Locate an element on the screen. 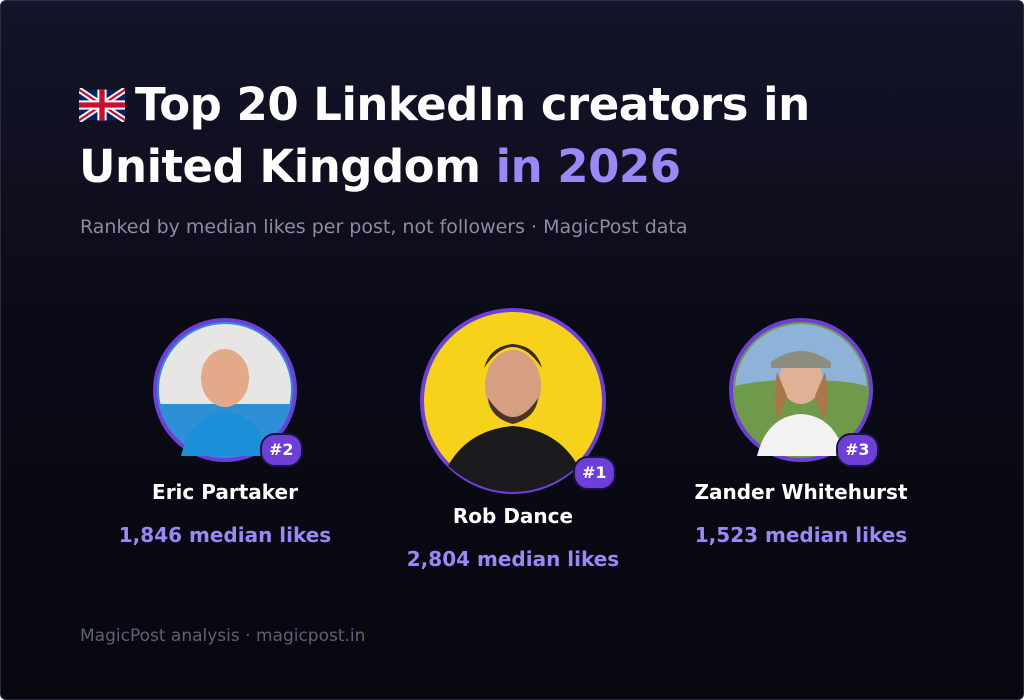 The width and height of the screenshot is (1024, 700). creator-likes: 1,523 median likes is located at coordinates (801, 535).